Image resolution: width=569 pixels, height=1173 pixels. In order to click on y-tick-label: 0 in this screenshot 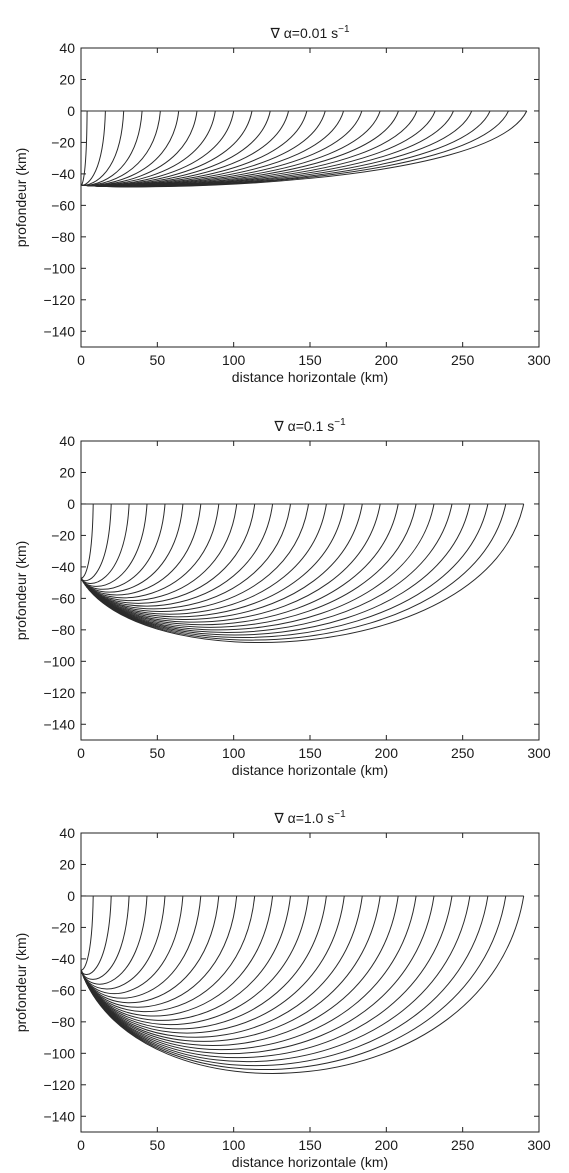, I will do `click(71, 111)`.